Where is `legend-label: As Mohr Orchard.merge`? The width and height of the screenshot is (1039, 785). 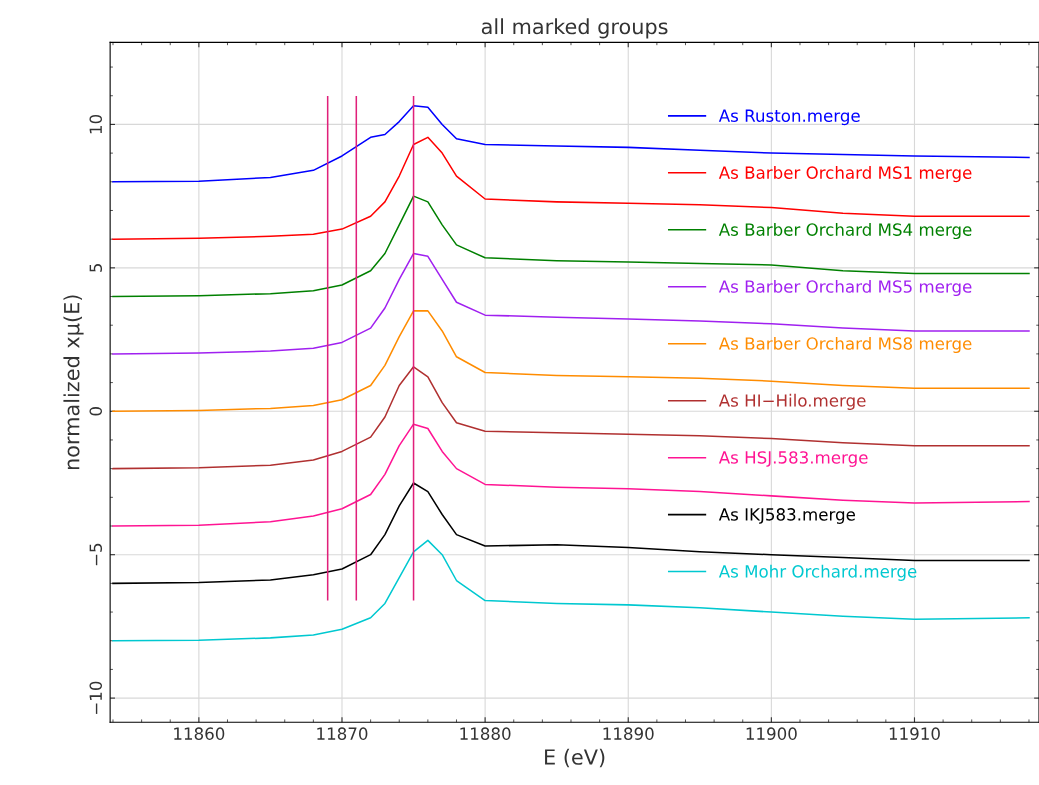
legend-label: As Mohr Orchard.merge is located at coordinates (817, 572).